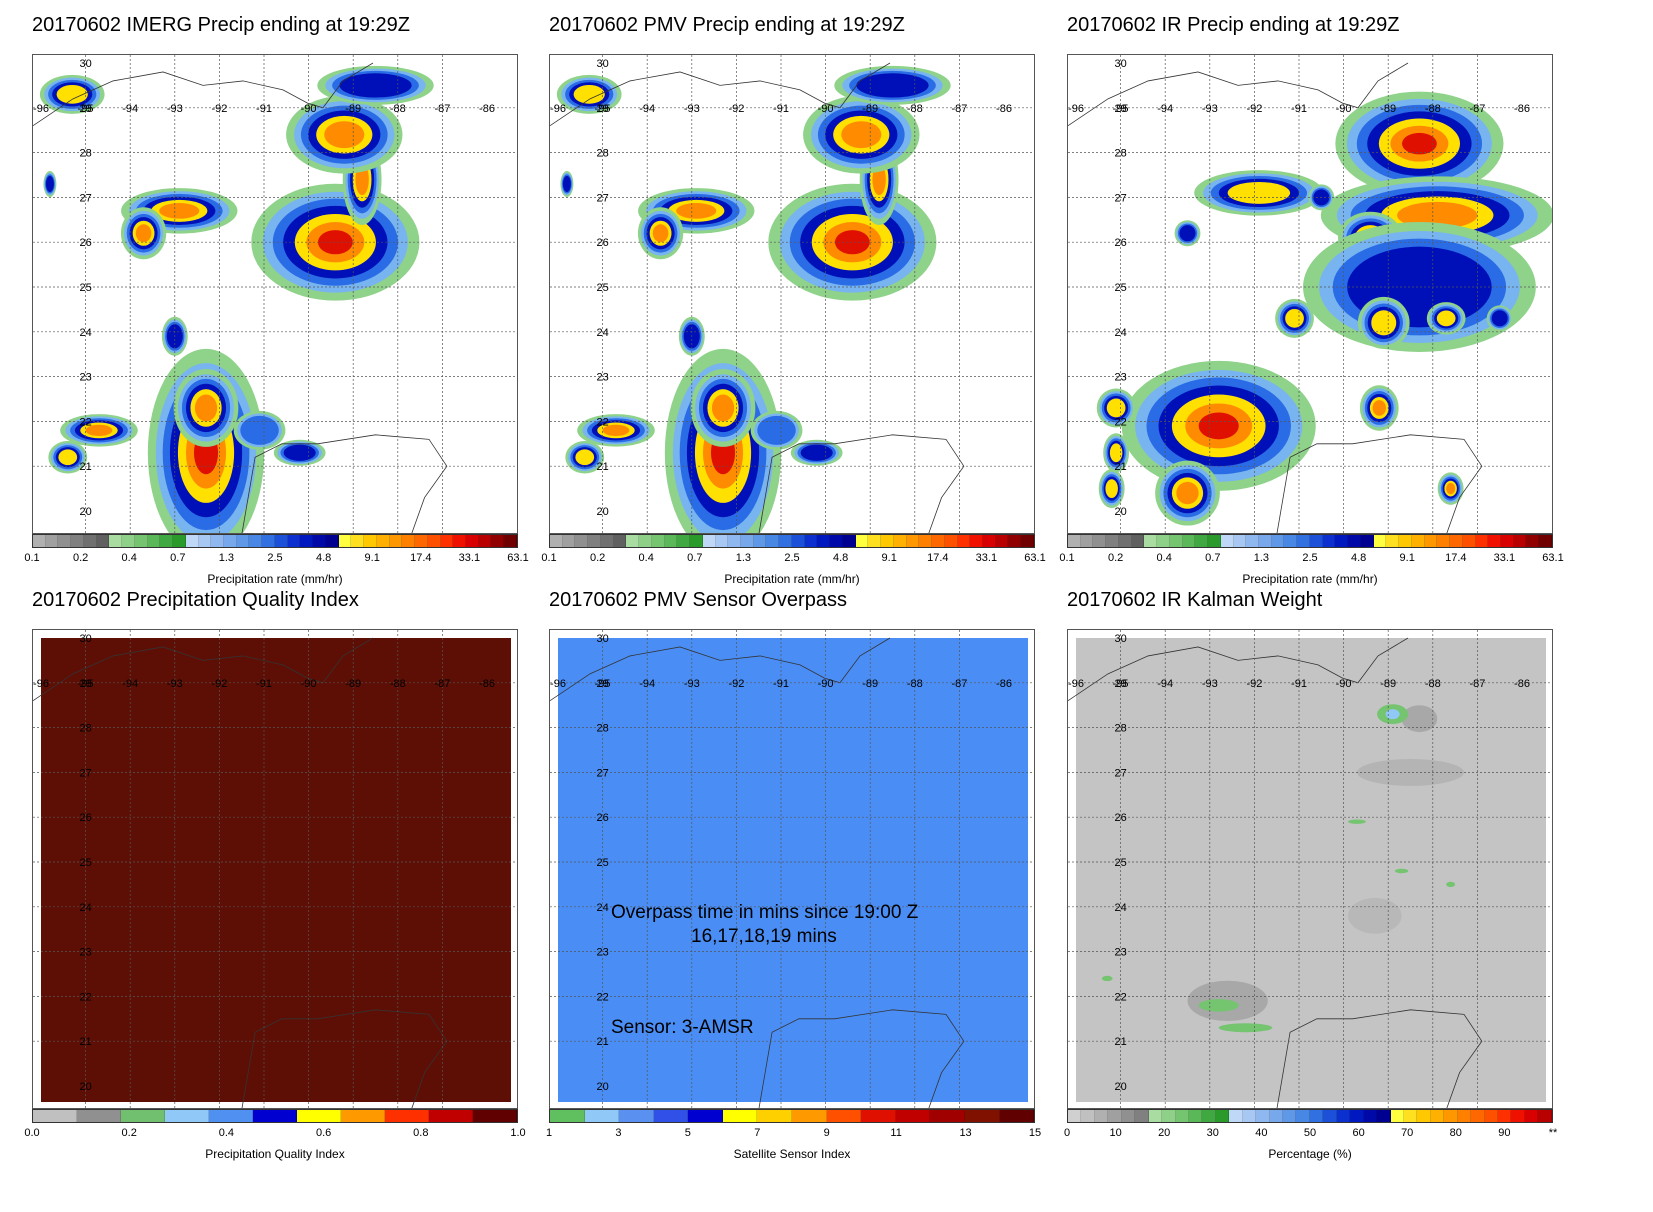  Describe the element at coordinates (1121, 109) in the screenshot. I see `lon-tick-label: -95` at that location.